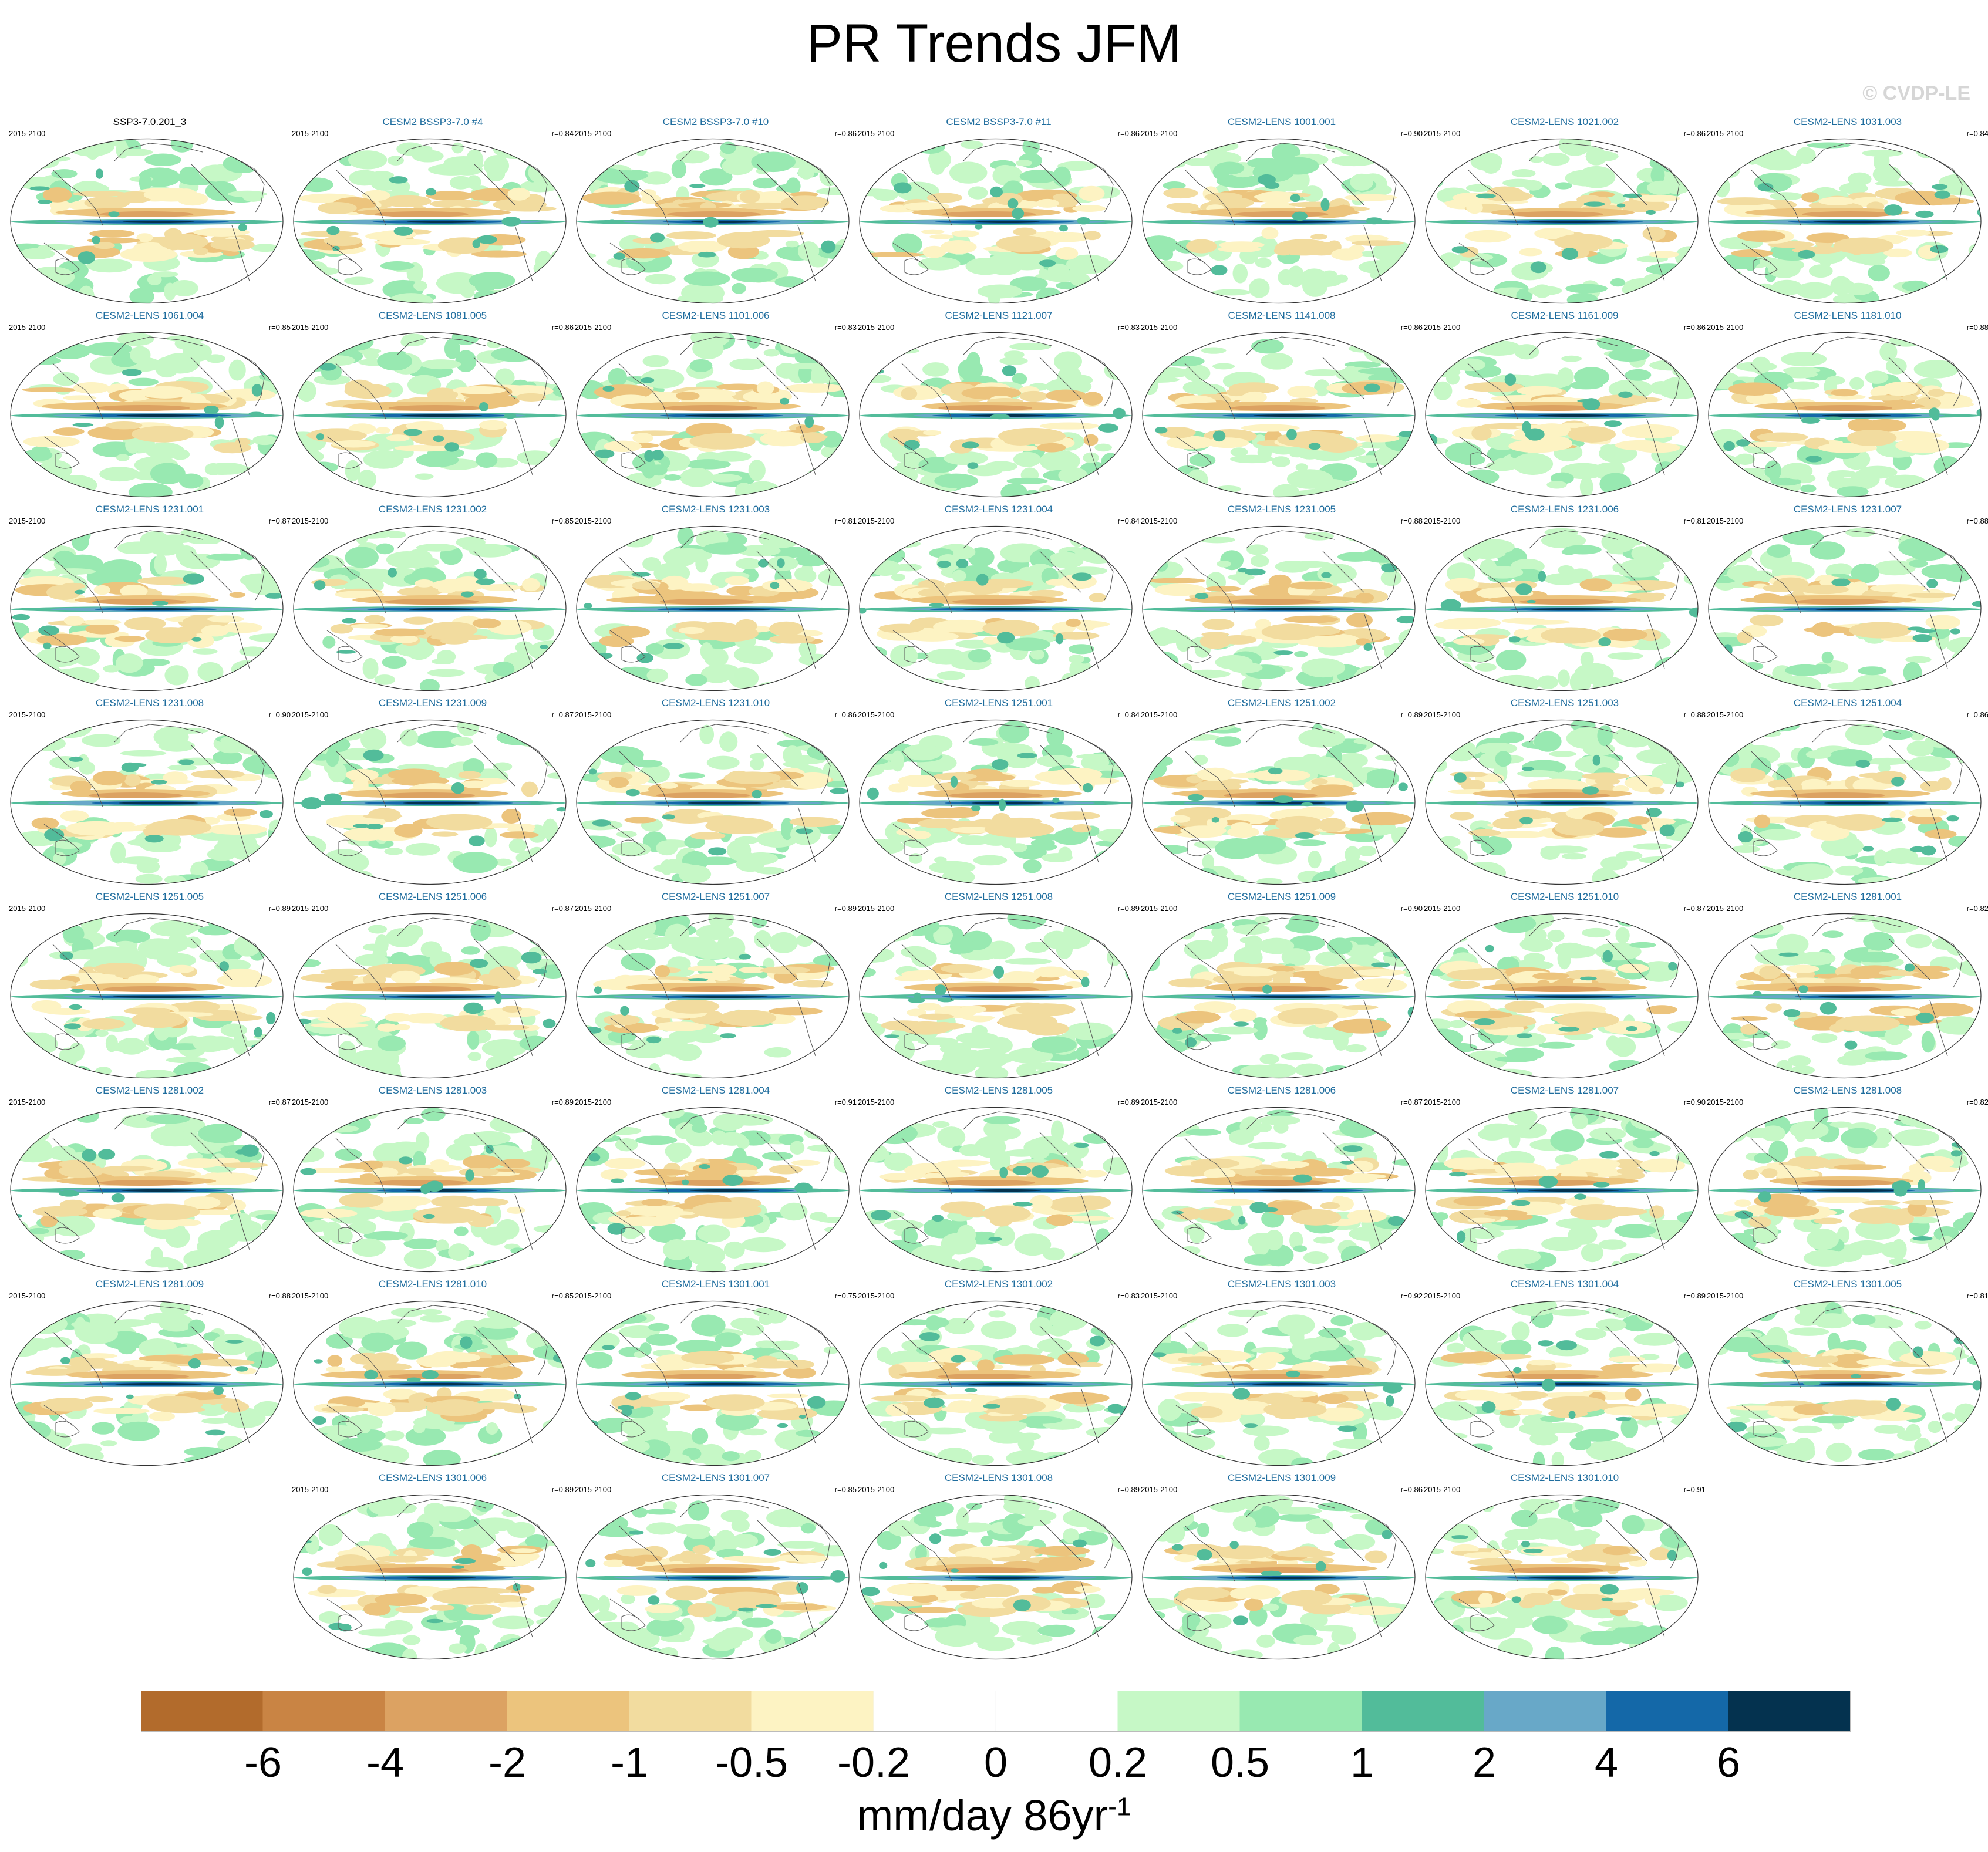  Describe the element at coordinates (996, 221) in the screenshot. I see `globe-outline` at that location.